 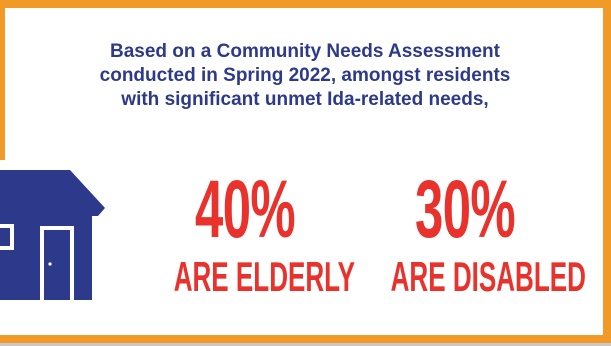 I want to click on stat-disabled-percent: 30%, so click(x=465, y=209).